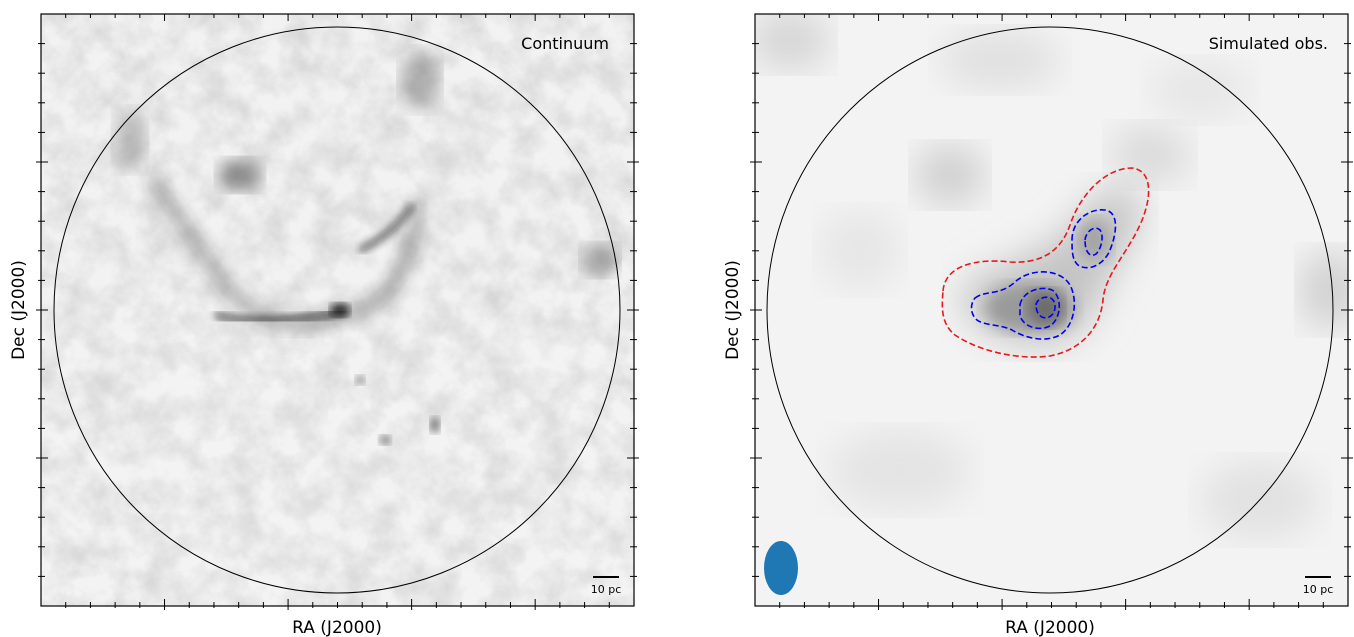 Image resolution: width=1354 pixels, height=637 pixels. What do you see at coordinates (565, 43) in the screenshot?
I see `panel-label: Continuum` at bounding box center [565, 43].